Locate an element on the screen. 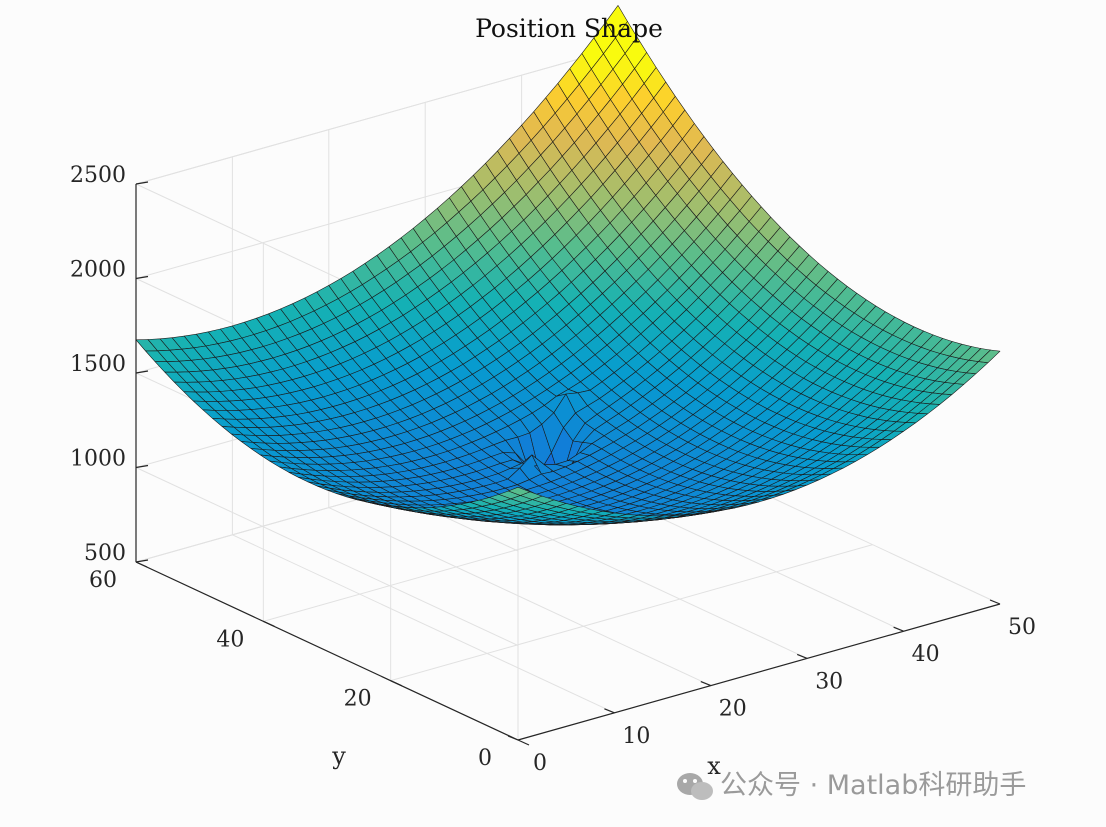 This screenshot has width=1106, height=827. z-tick-label: 500 is located at coordinates (105, 553).